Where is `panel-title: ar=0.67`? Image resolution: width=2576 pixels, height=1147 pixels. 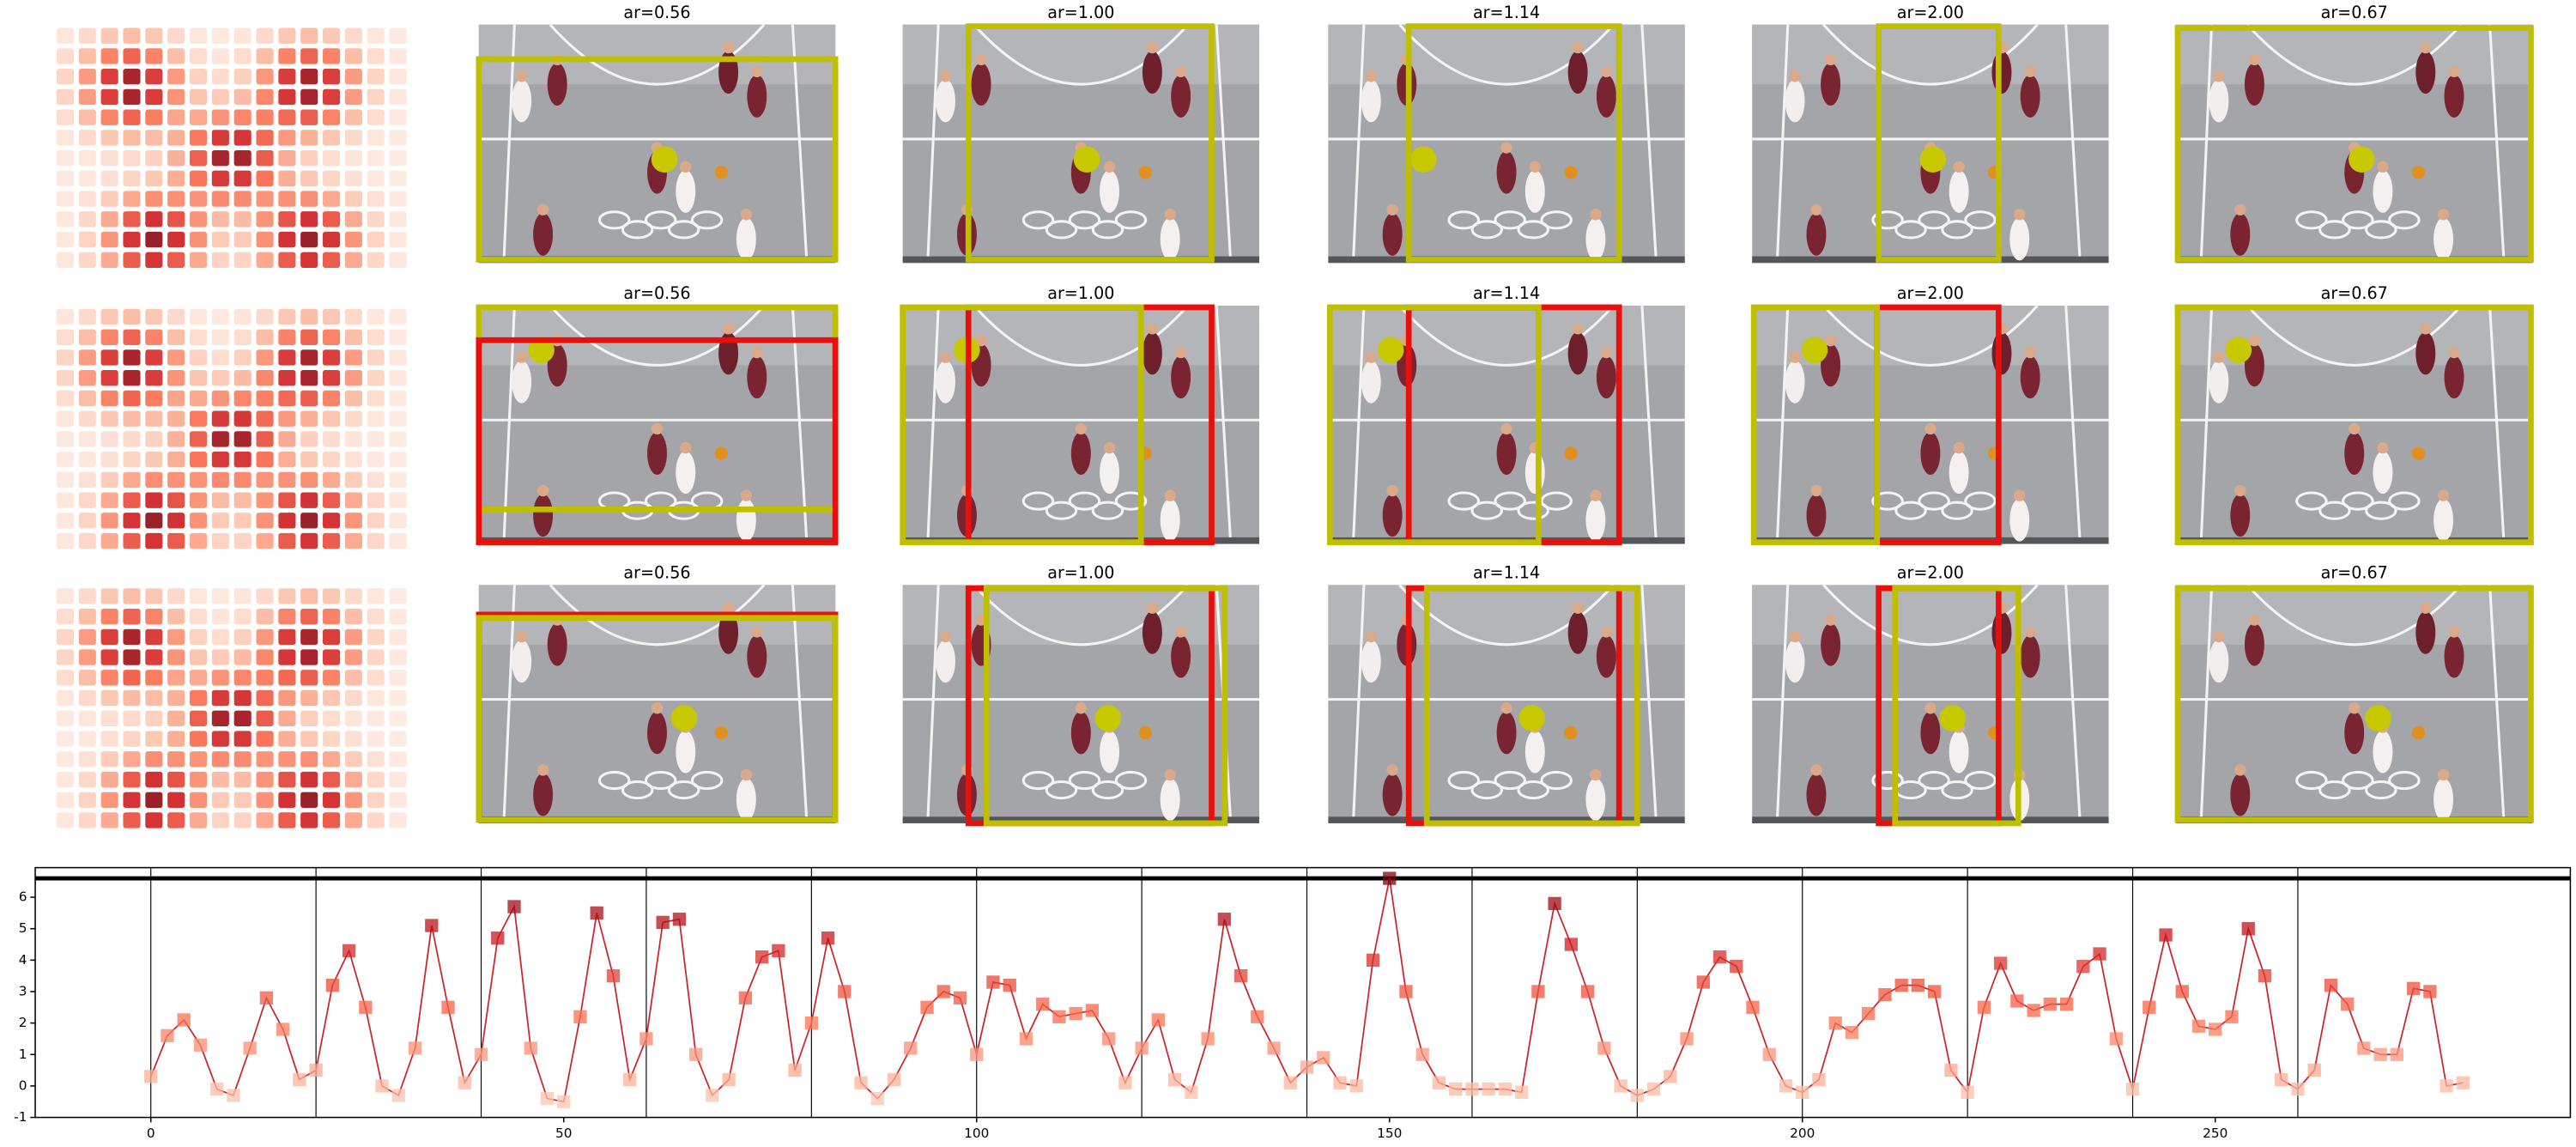
panel-title: ar=0.67 is located at coordinates (2354, 573).